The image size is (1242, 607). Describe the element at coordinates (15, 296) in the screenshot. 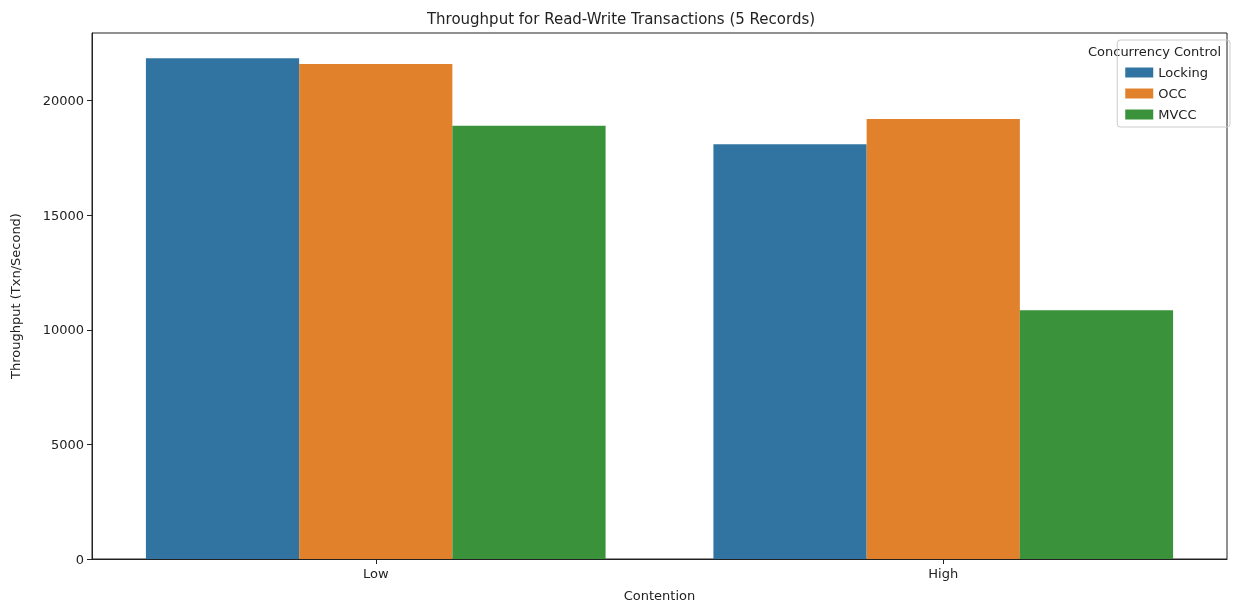

I see `y-axis-title: Throughput (Txn/Second)` at that location.